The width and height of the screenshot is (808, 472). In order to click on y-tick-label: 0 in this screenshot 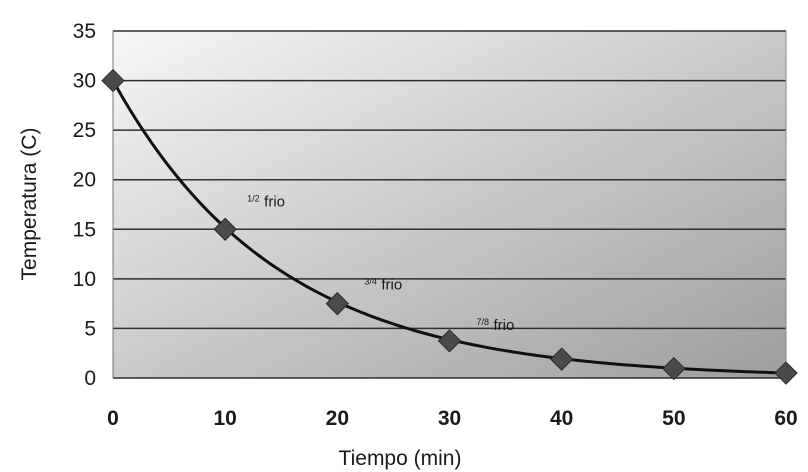, I will do `click(90, 378)`.